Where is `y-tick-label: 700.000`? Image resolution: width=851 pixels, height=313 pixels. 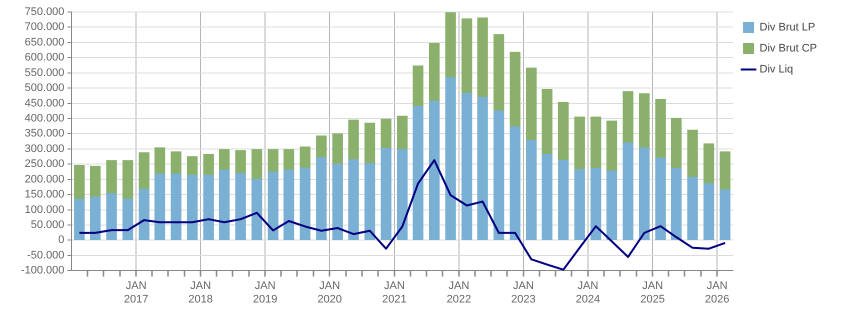
y-tick-label: 700.000 is located at coordinates (44, 27).